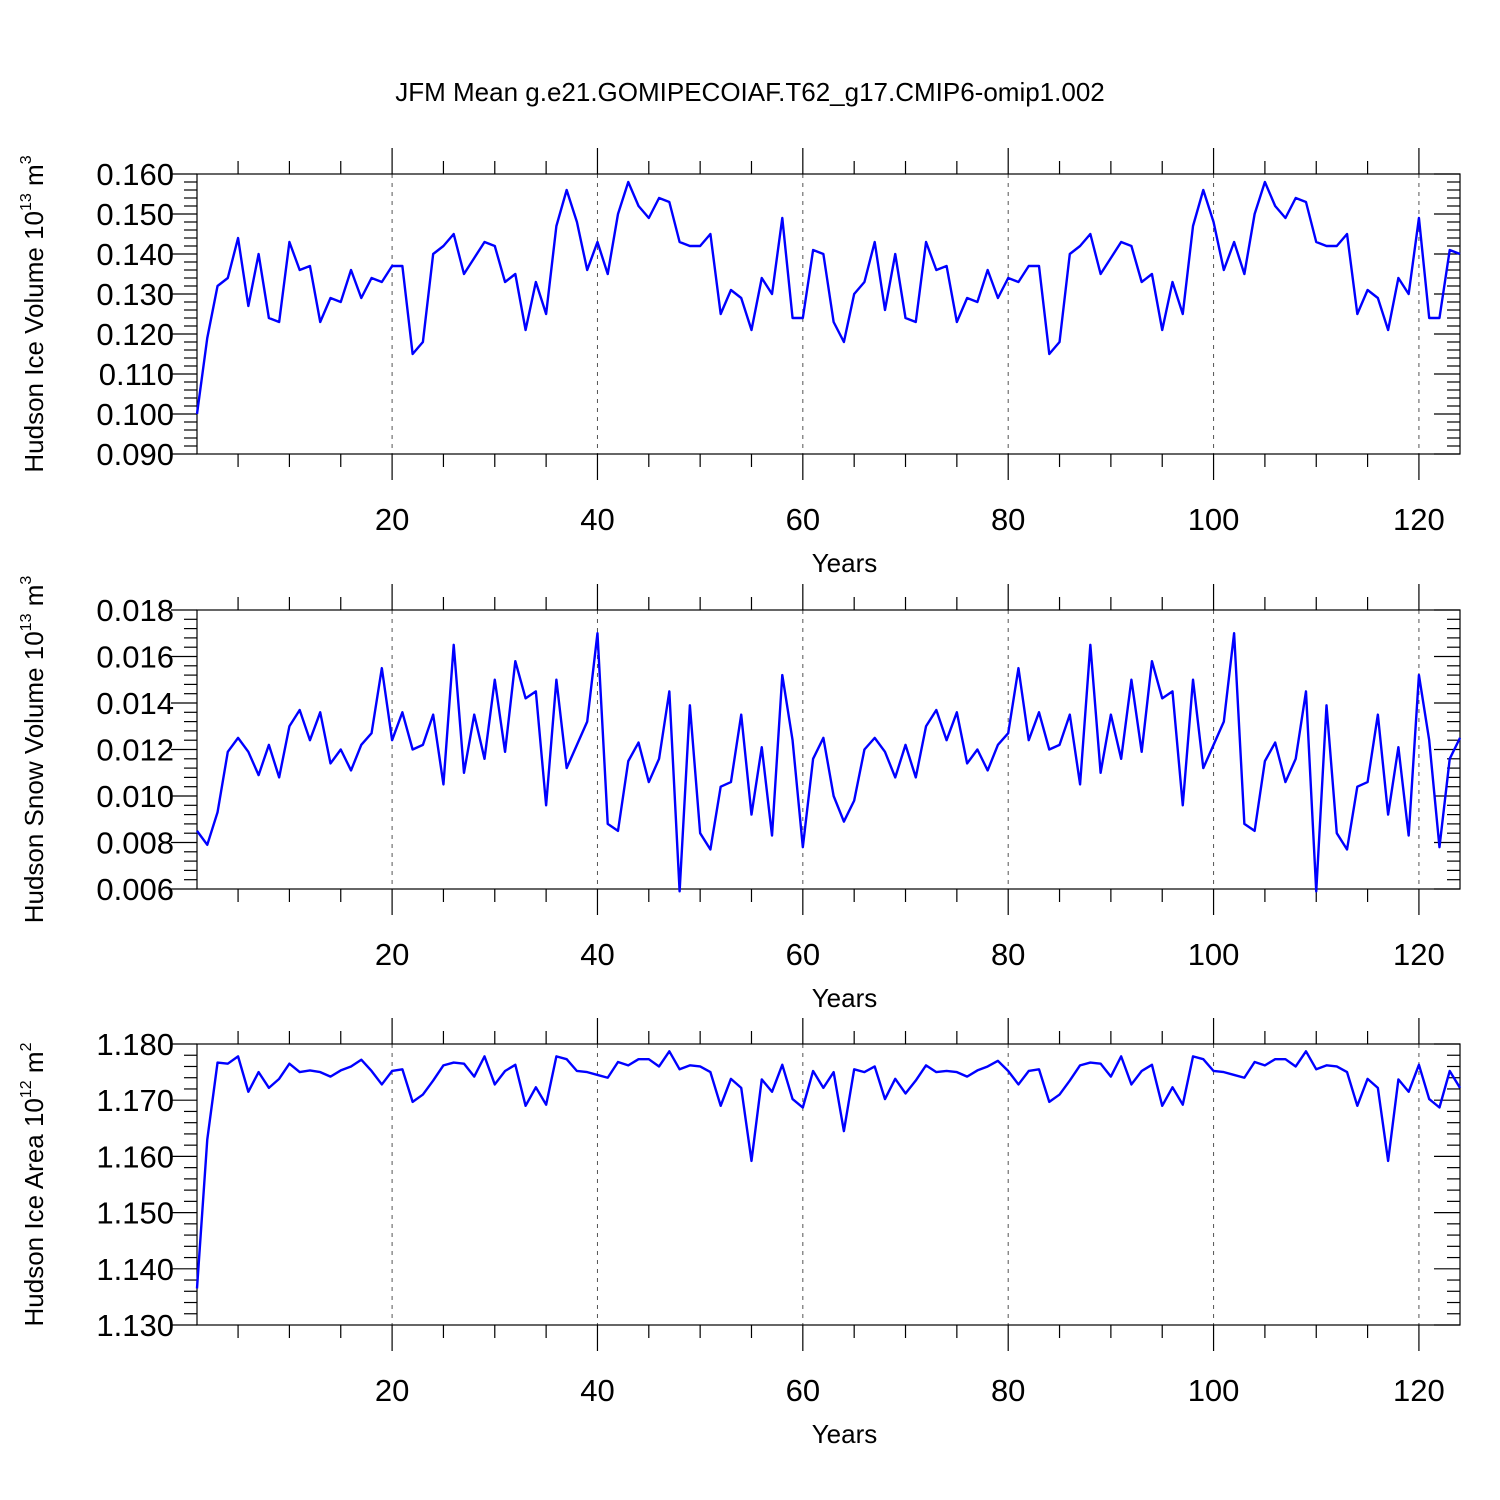 The width and height of the screenshot is (1500, 1500). What do you see at coordinates (34, 342) in the screenshot?
I see `y-axis-label-text: Hudson Ice Volume 10` at bounding box center [34, 342].